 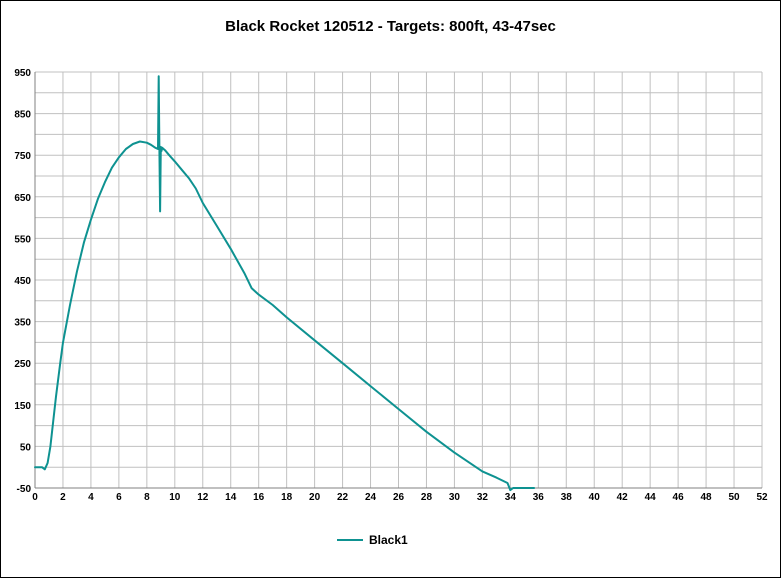 What do you see at coordinates (35, 497) in the screenshot?
I see `x-tick-label-0: 0` at bounding box center [35, 497].